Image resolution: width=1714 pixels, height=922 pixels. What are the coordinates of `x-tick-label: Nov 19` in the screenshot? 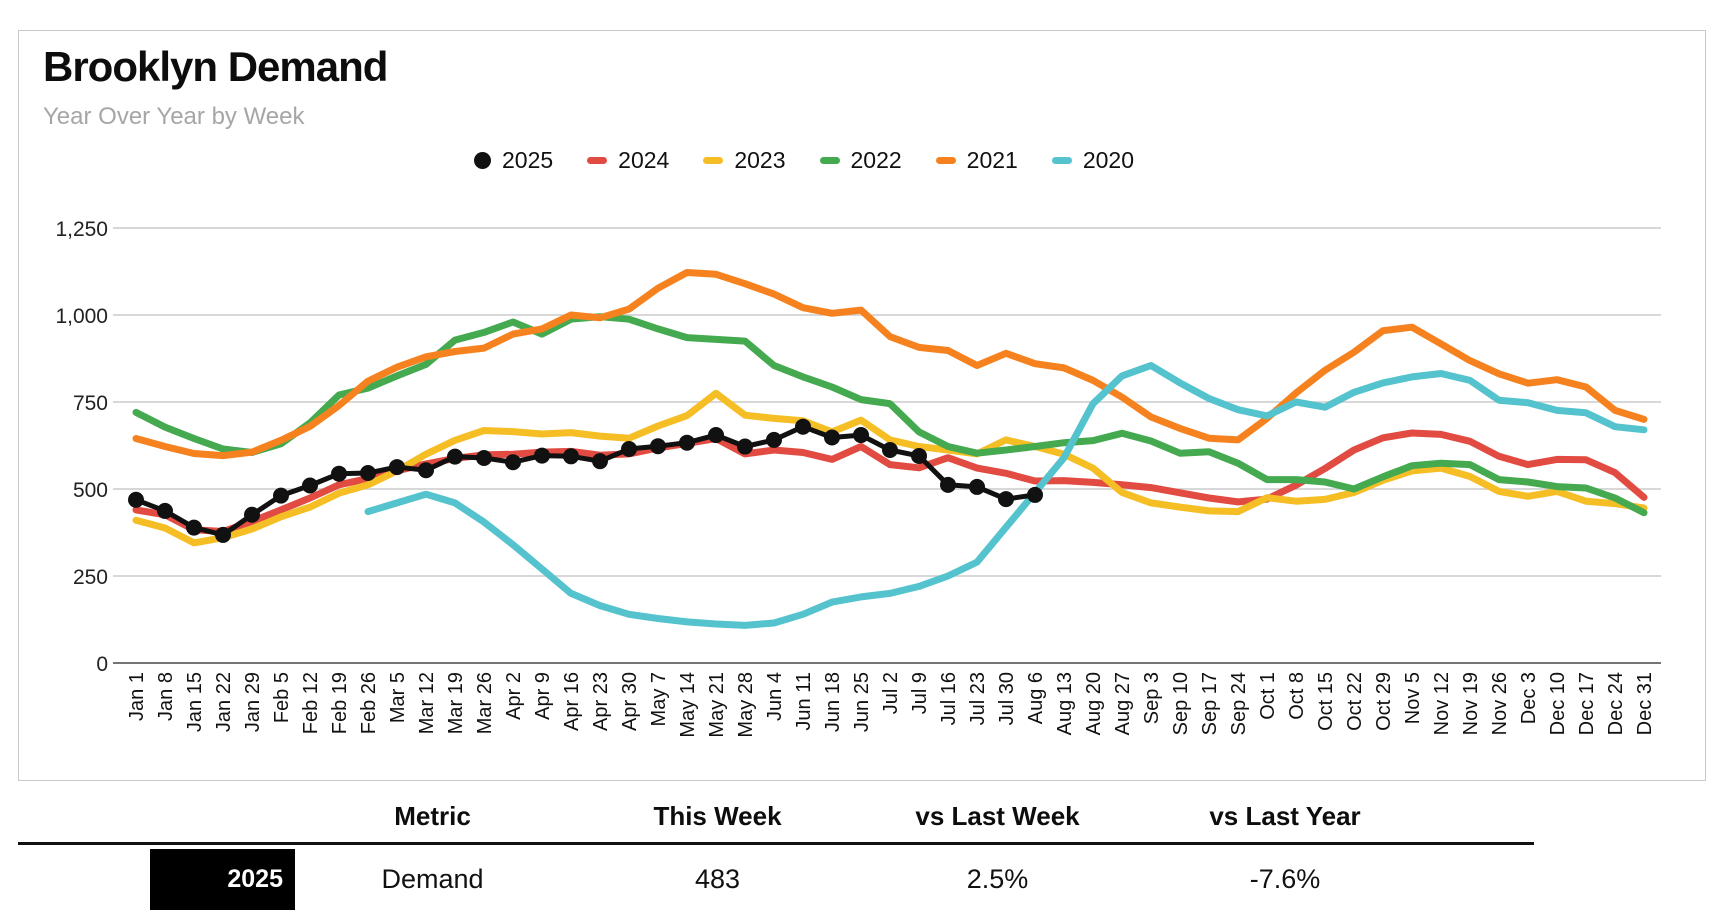 It's located at (1471, 703).